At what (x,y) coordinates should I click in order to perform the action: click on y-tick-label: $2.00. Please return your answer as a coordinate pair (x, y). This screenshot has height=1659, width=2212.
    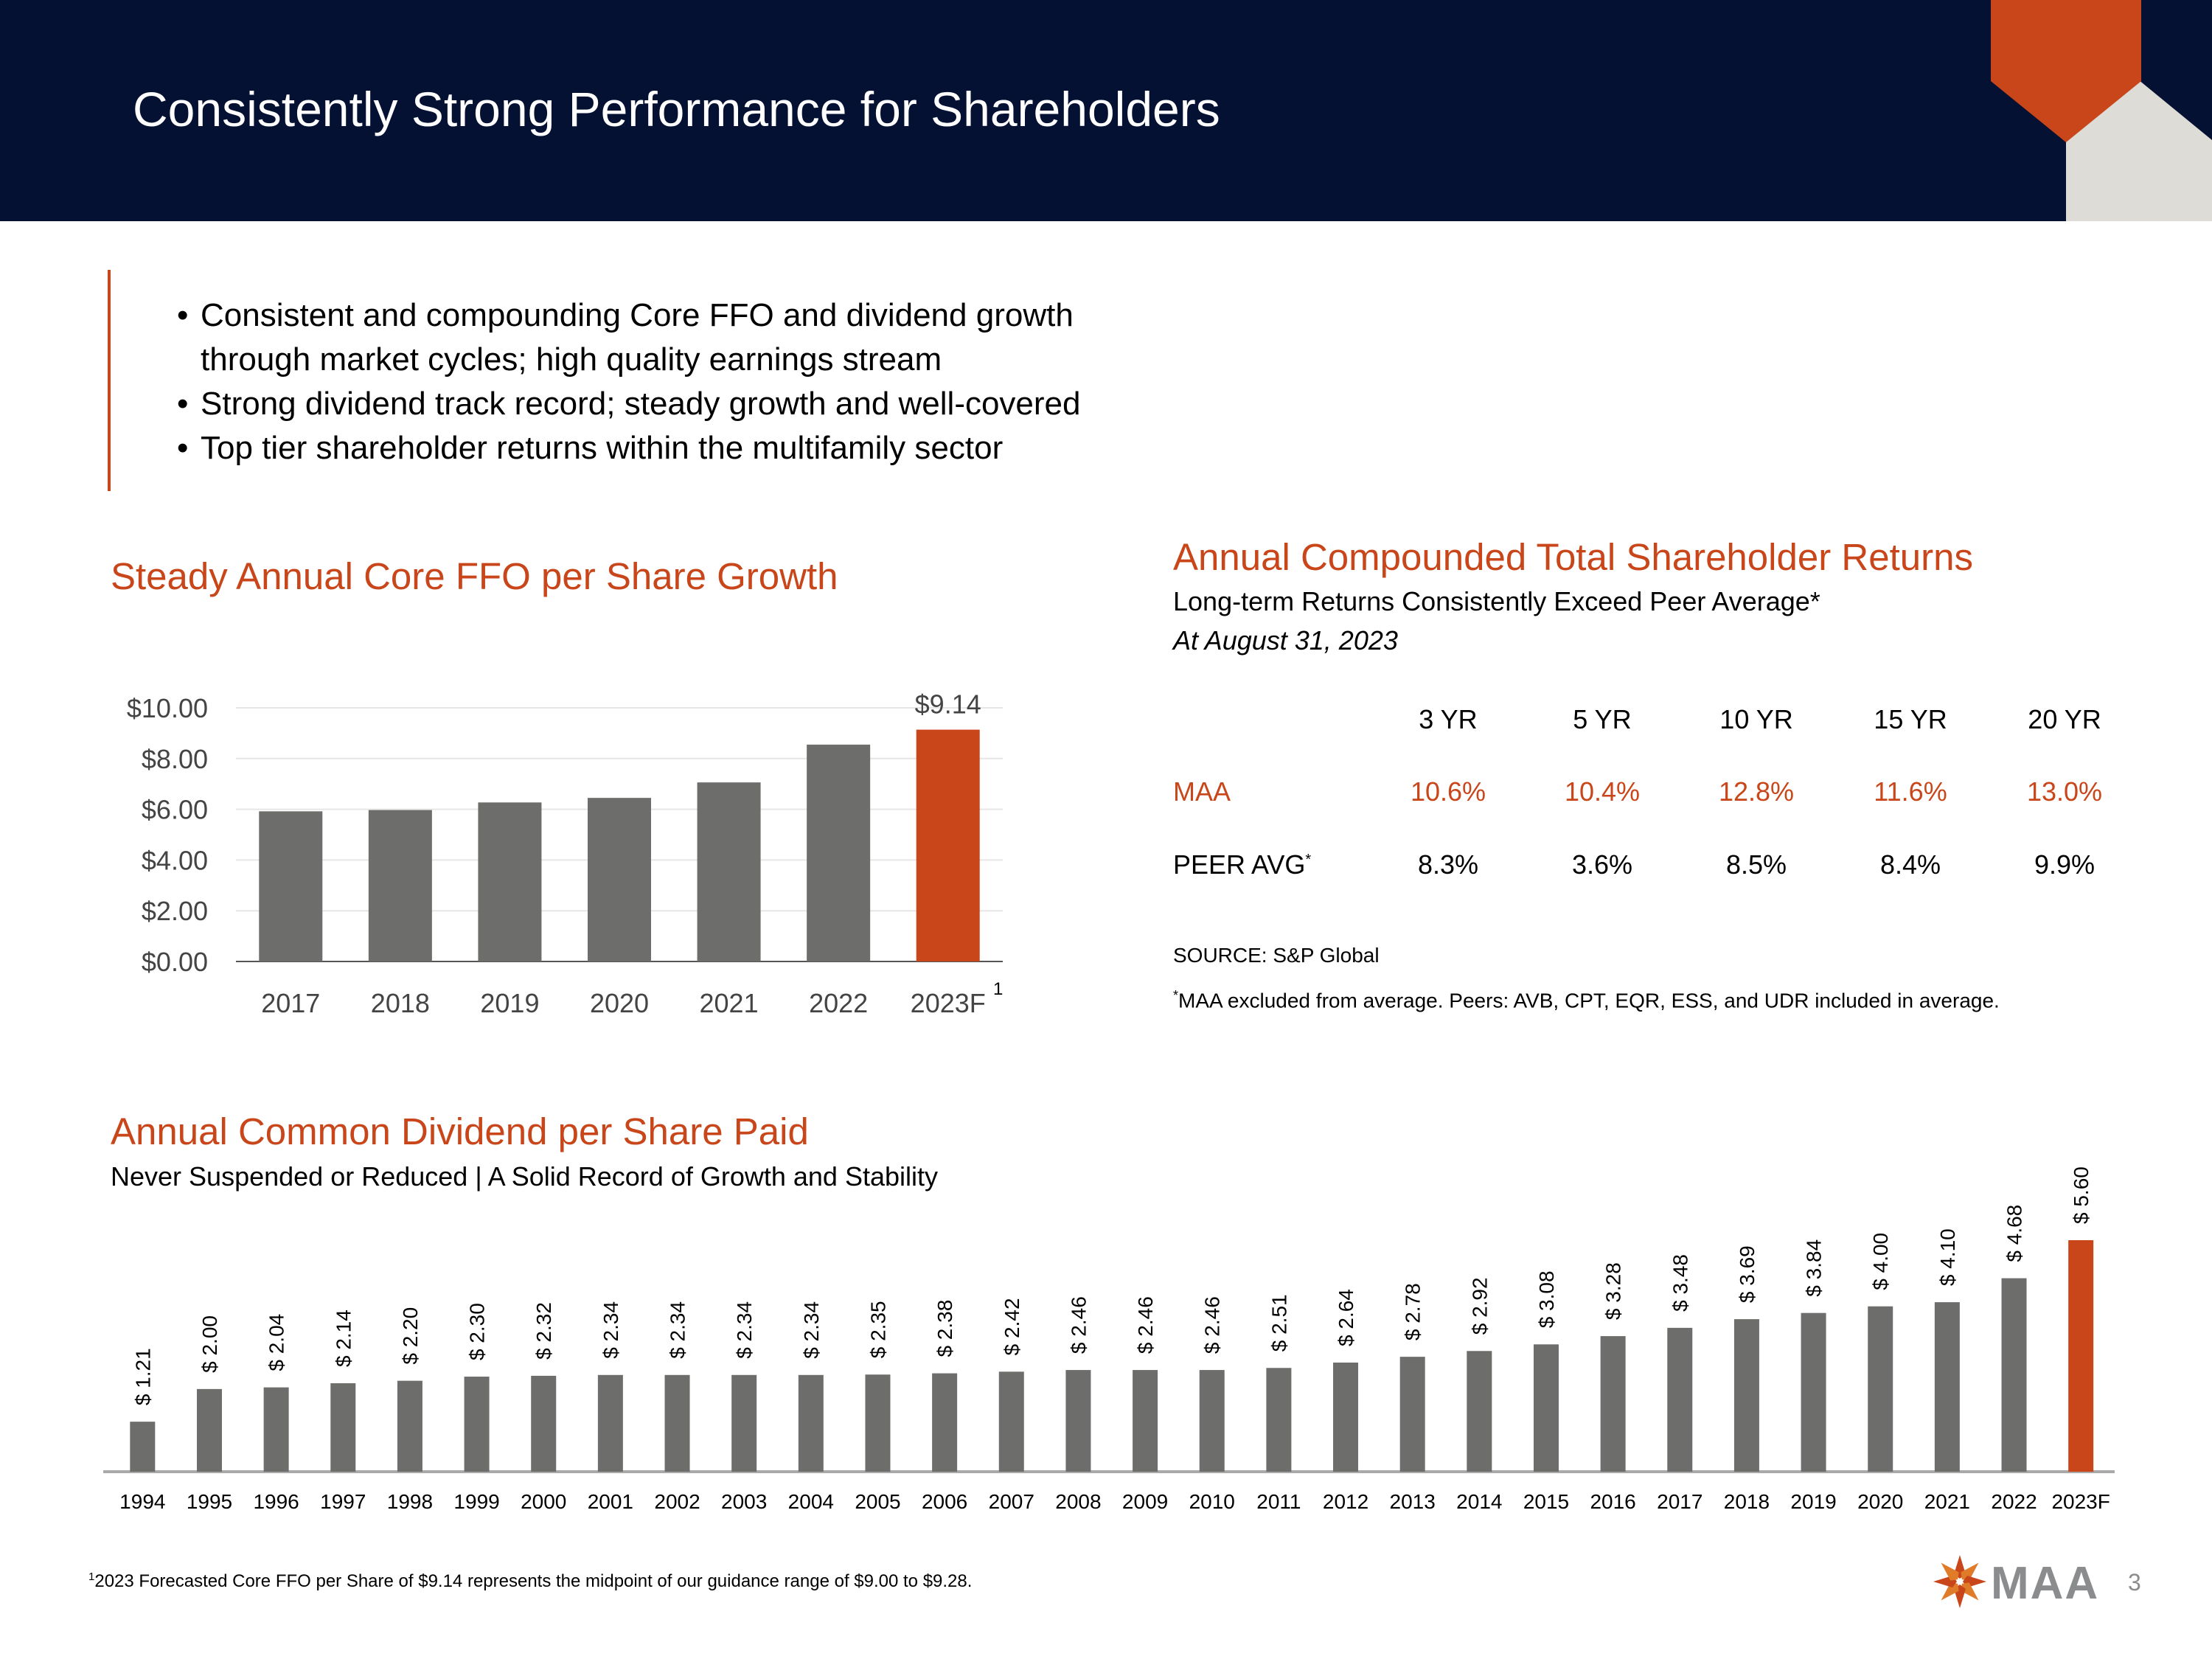
    Looking at the image, I should click on (175, 911).